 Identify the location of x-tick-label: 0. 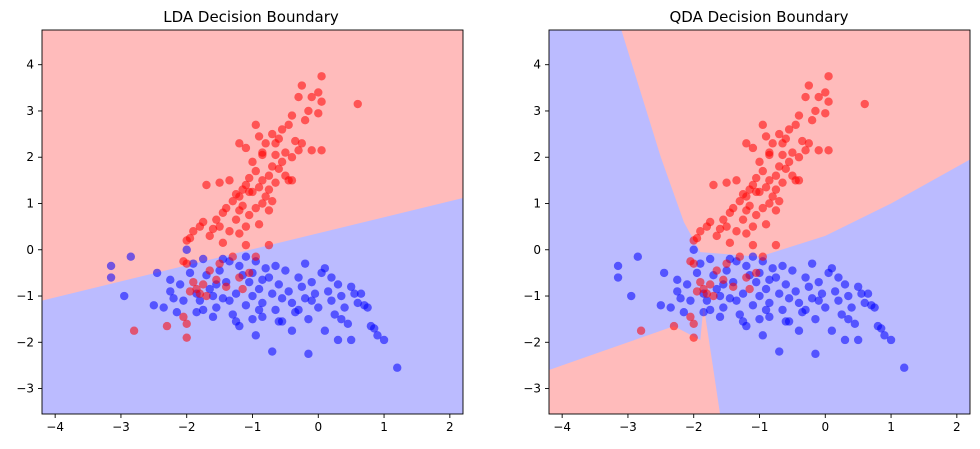
(318, 427).